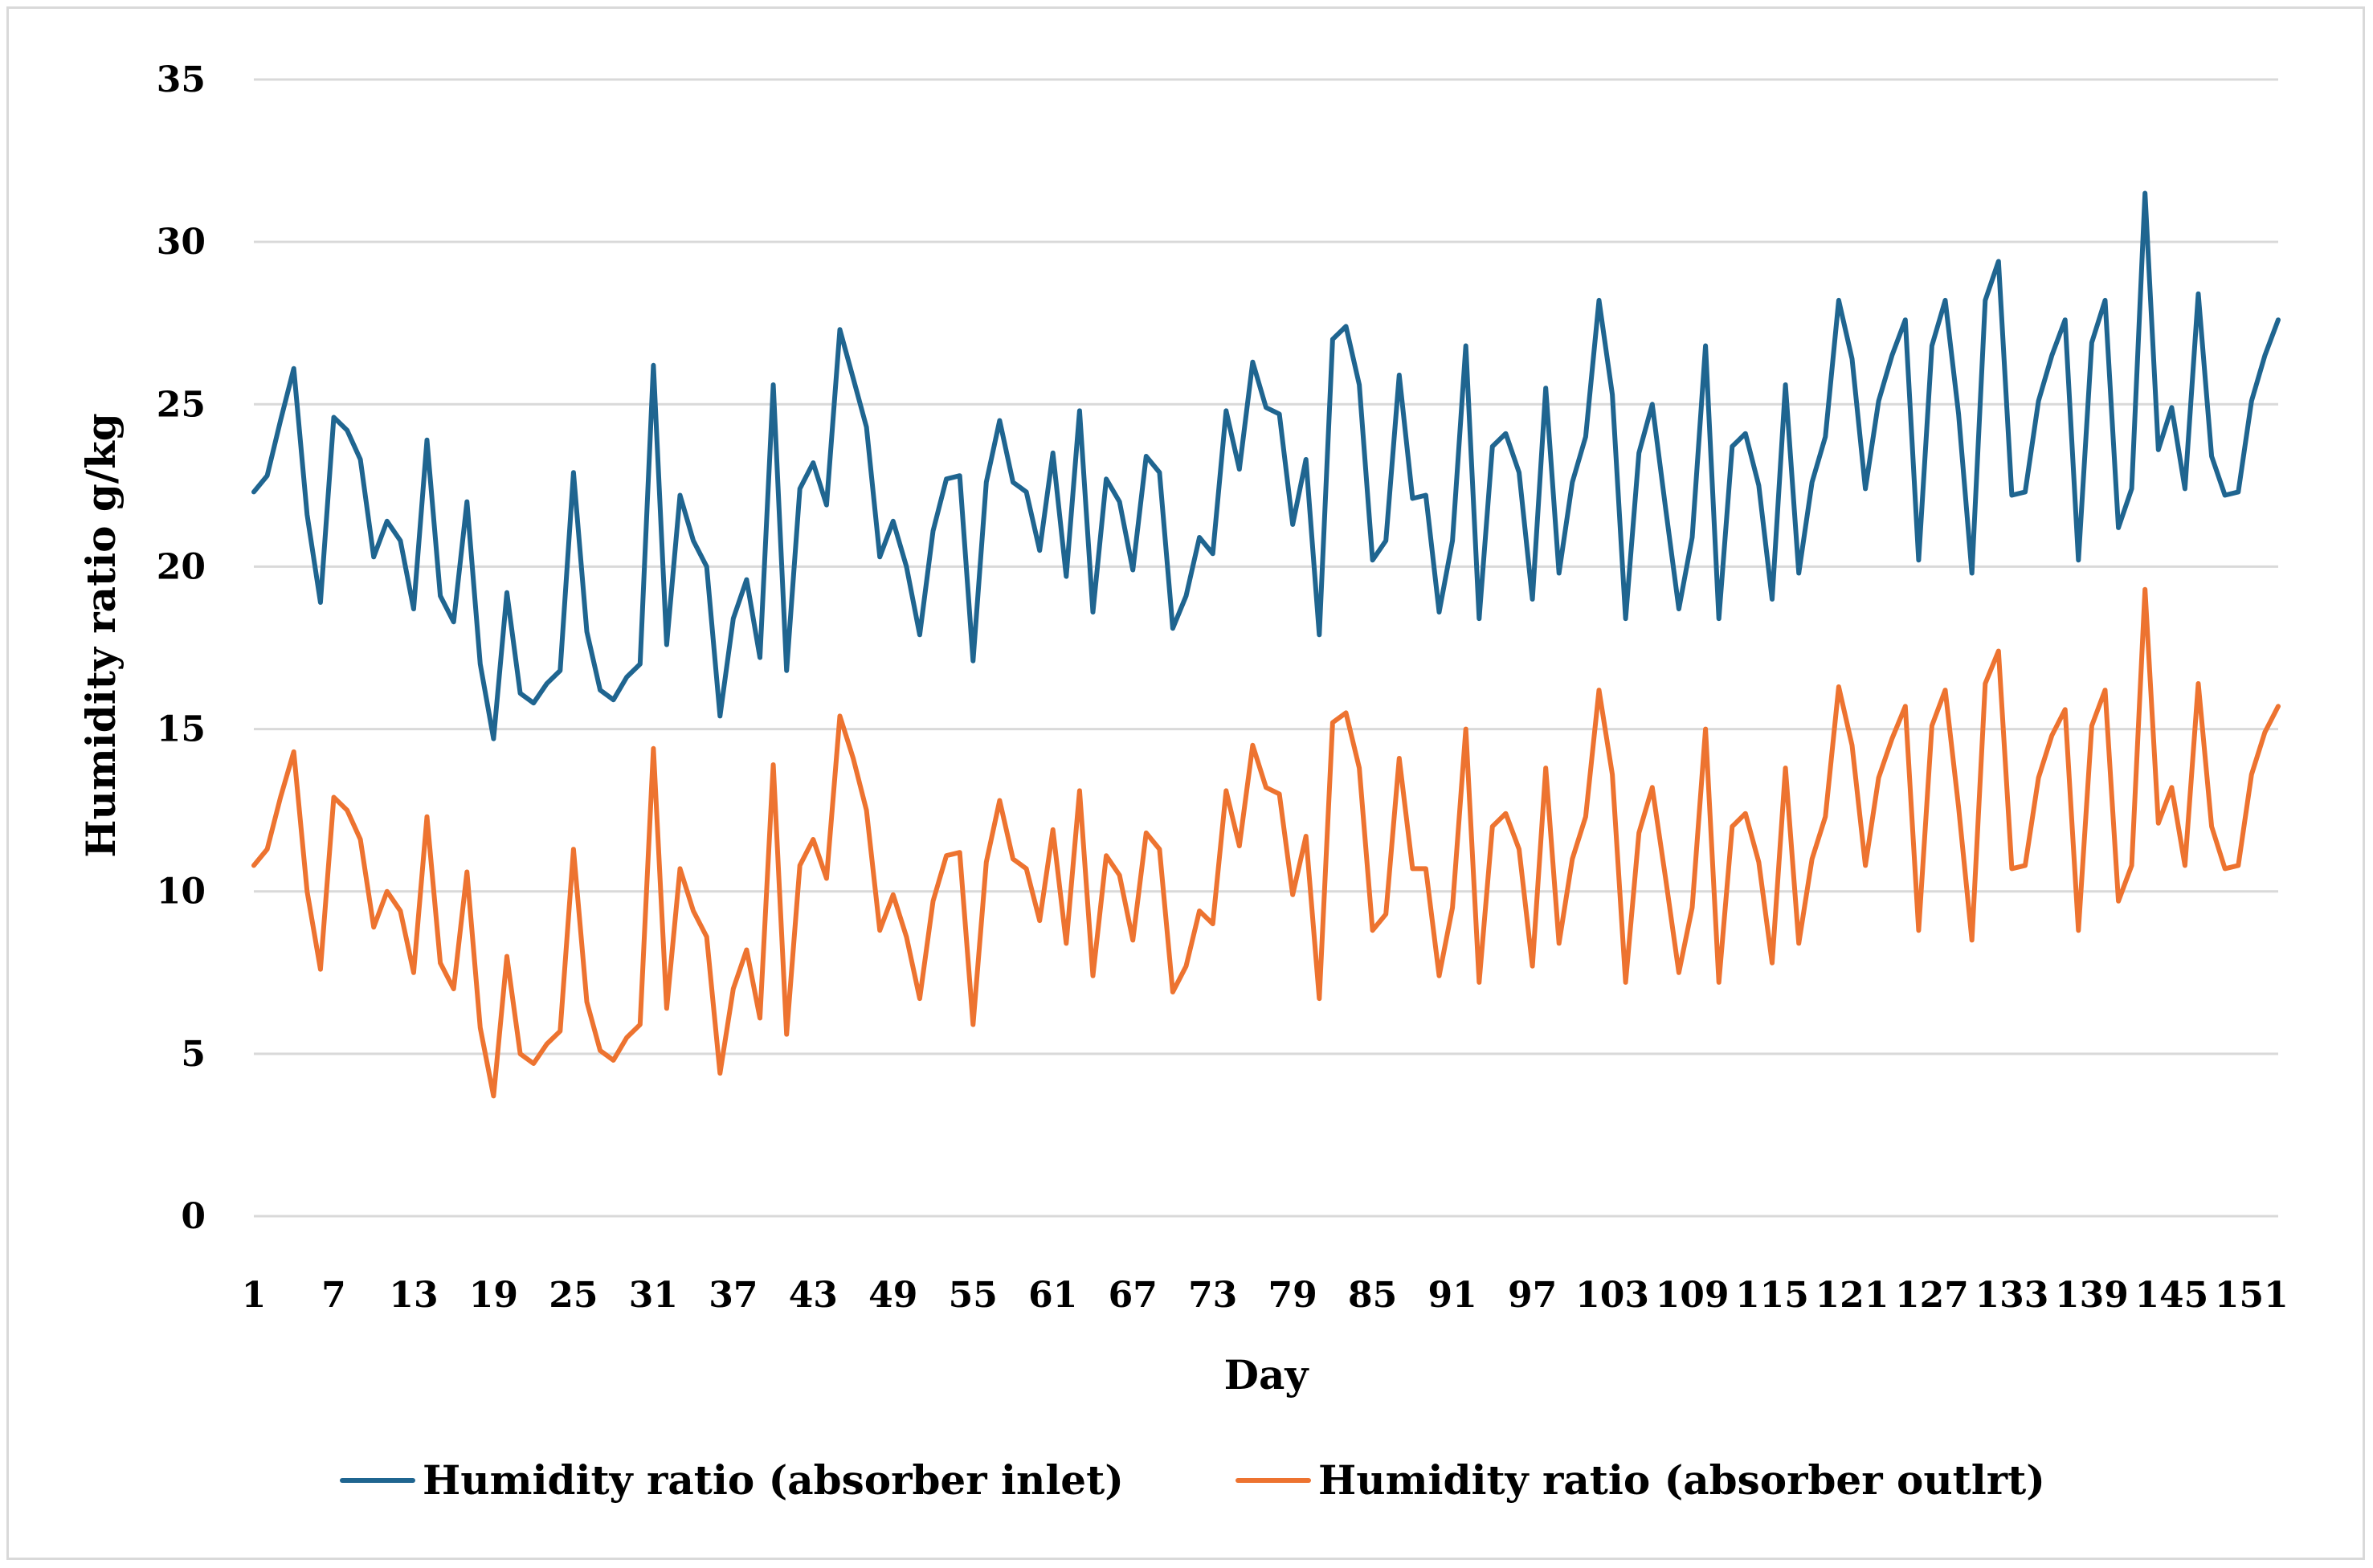 This screenshot has width=2373, height=1568. What do you see at coordinates (182, 566) in the screenshot?
I see `y-tick-label: 20` at bounding box center [182, 566].